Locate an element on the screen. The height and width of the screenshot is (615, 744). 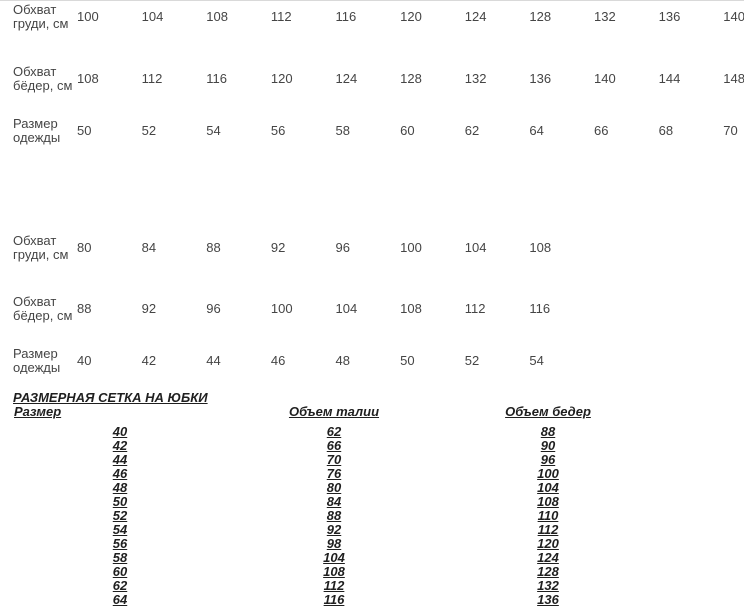
skirt-row: 48 80 104 is located at coordinates (334, 488).